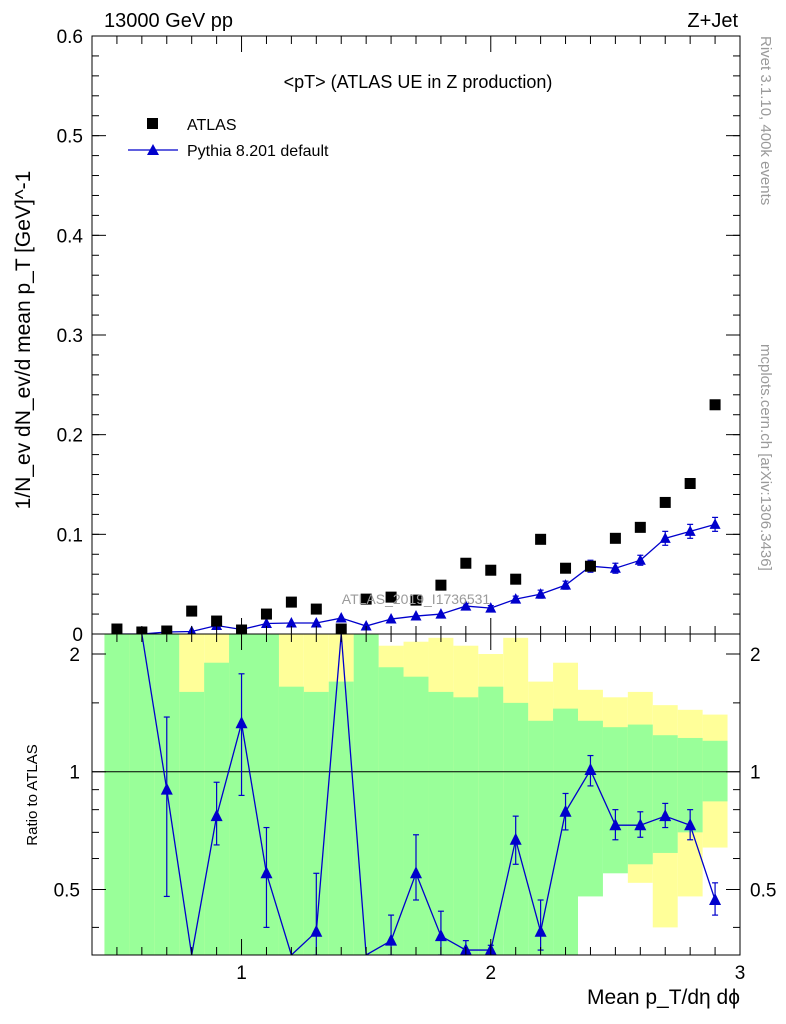 The image size is (786, 1024). Describe the element at coordinates (755, 655) in the screenshot. I see `ratio-ytick-label-right: 2` at that location.